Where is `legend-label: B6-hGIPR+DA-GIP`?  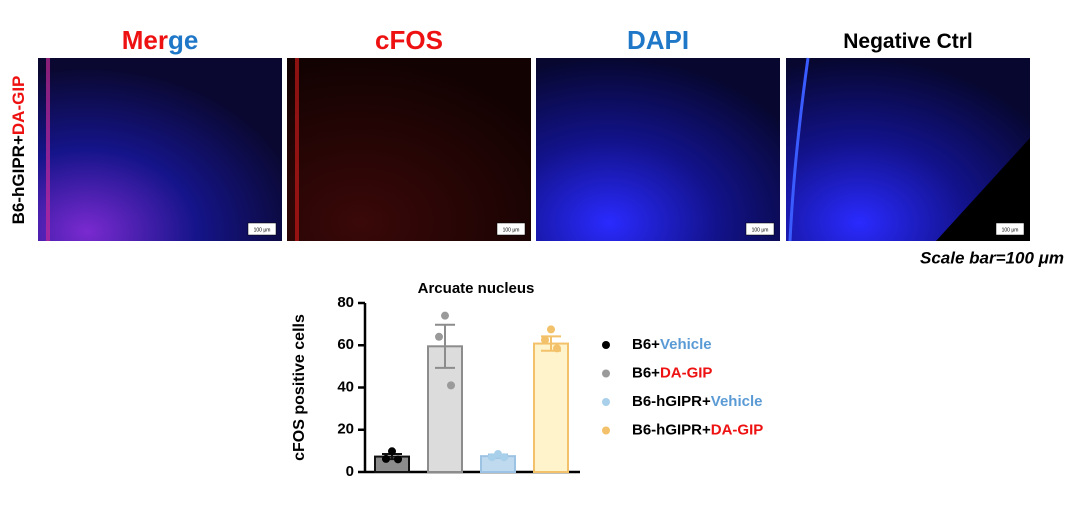
legend-label: B6-hGIPR+DA-GIP is located at coordinates (697, 429).